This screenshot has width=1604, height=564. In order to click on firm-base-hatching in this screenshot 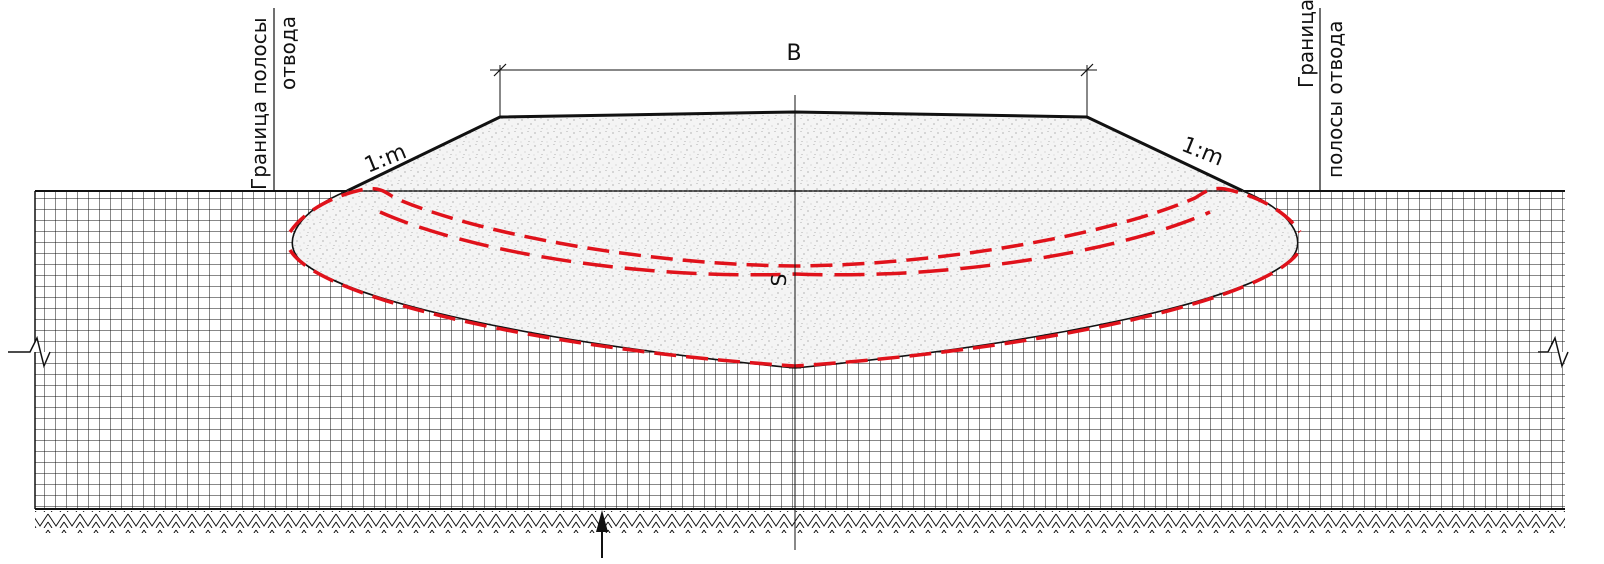, I will do `click(800, 522)`.